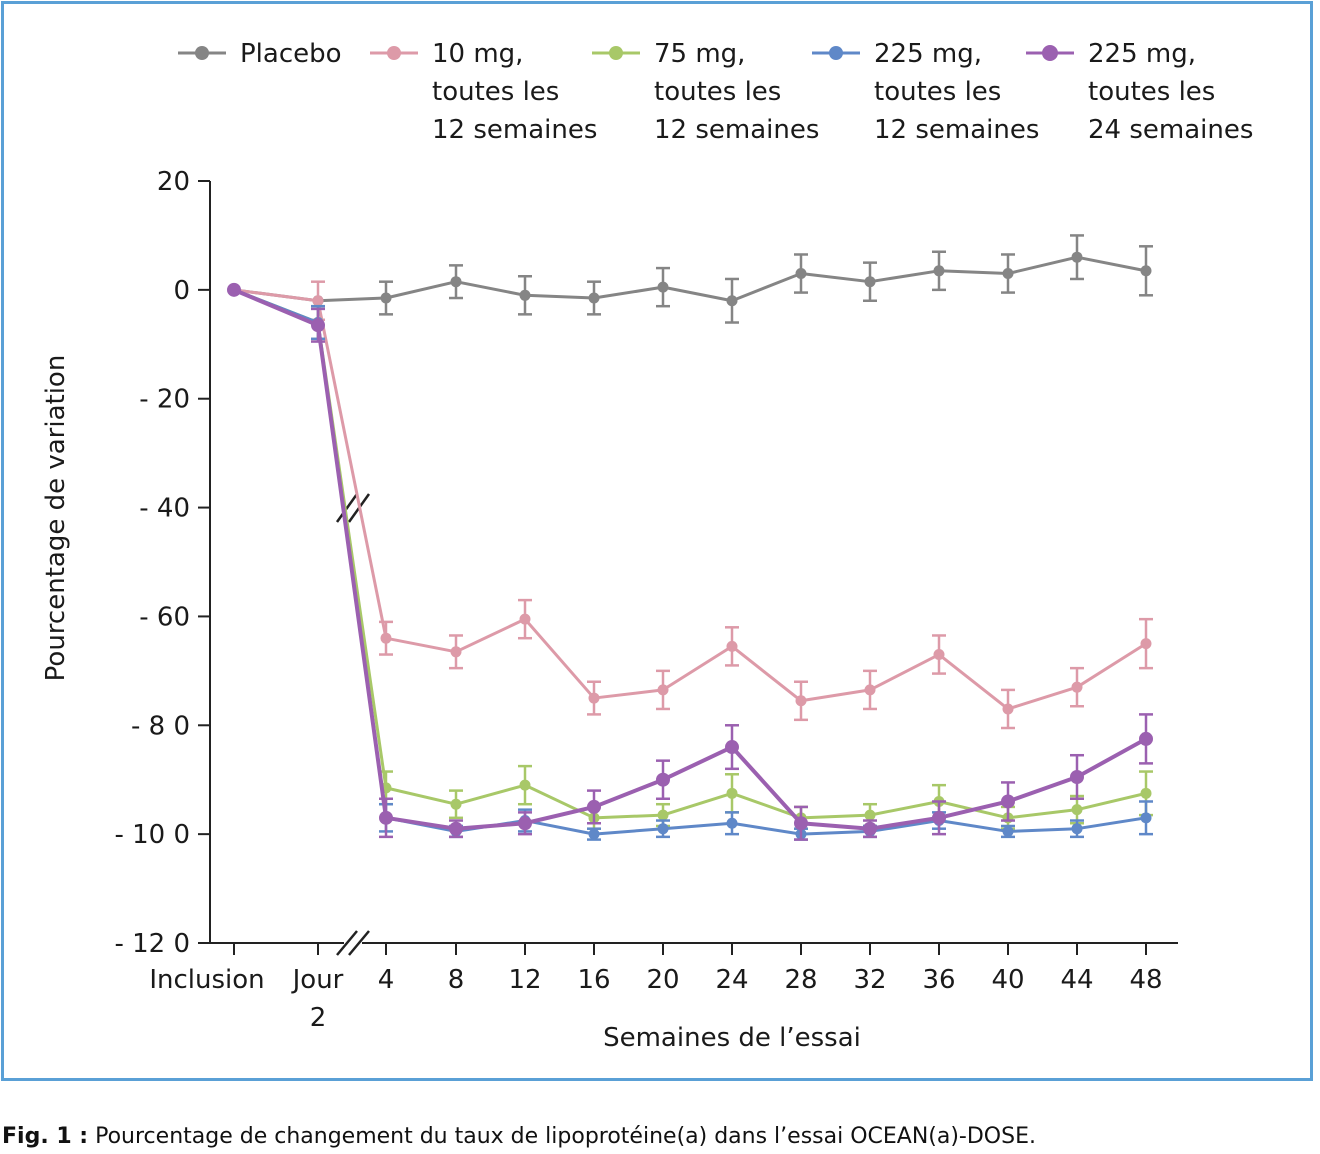 The image size is (1320, 1154). What do you see at coordinates (152, 944) in the screenshot?
I see `y-tick-label: - 12 0` at bounding box center [152, 944].